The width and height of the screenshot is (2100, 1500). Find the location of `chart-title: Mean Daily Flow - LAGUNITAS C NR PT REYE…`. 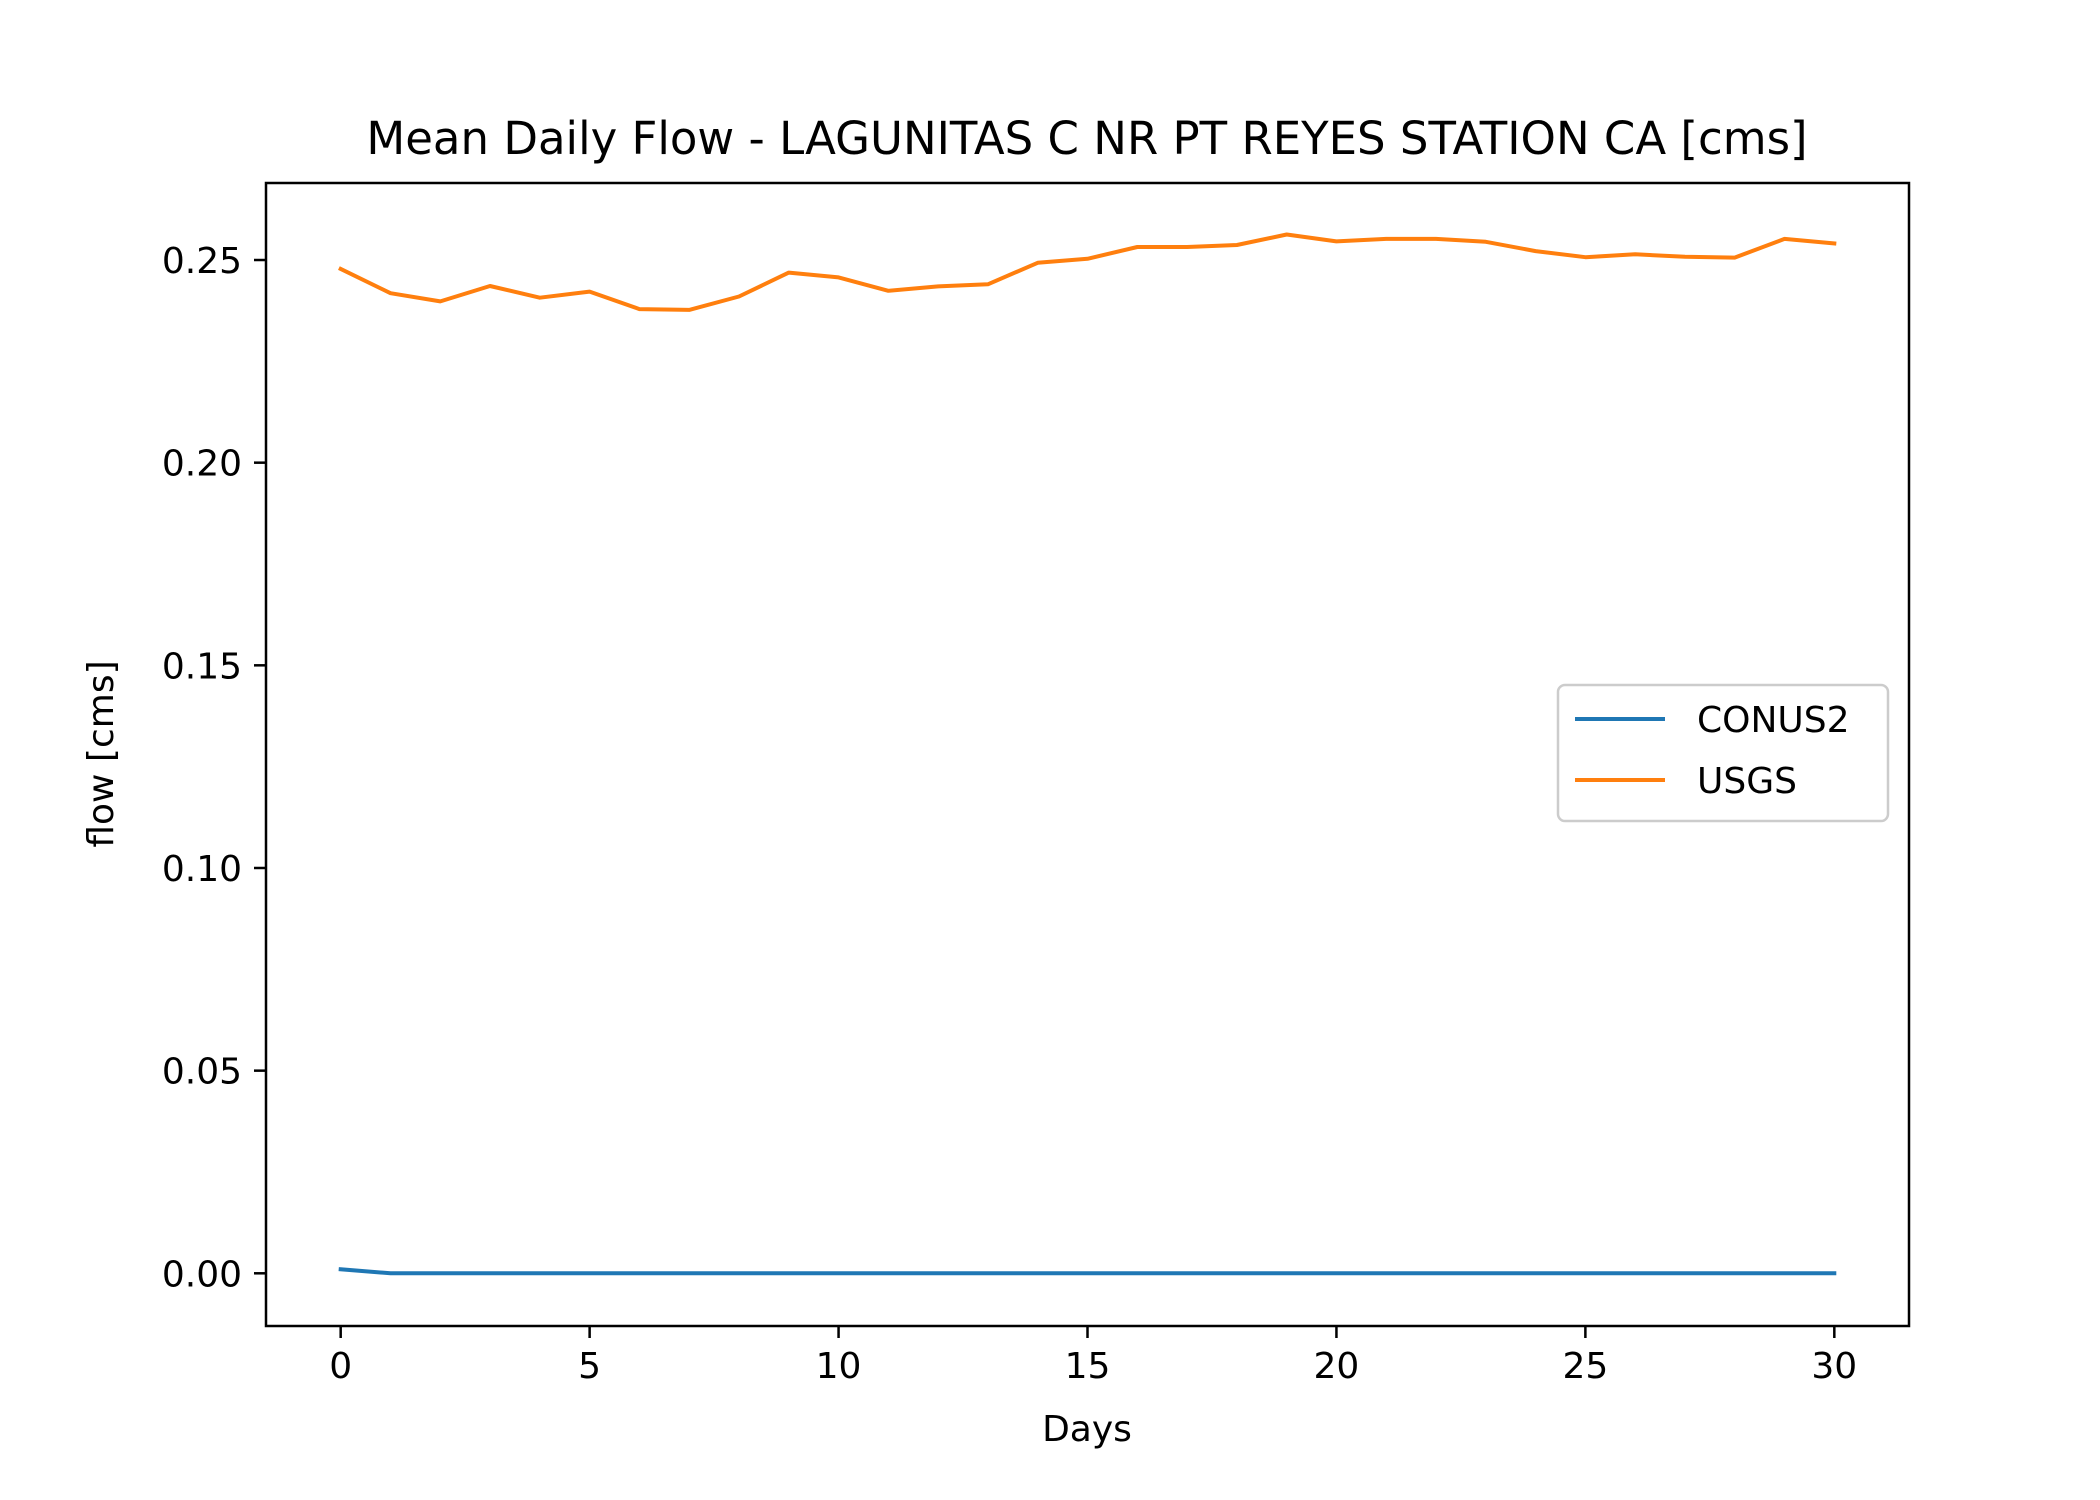

chart-title: Mean Daily Flow - LAGUNITAS C NR PT REYE… is located at coordinates (1086, 138).